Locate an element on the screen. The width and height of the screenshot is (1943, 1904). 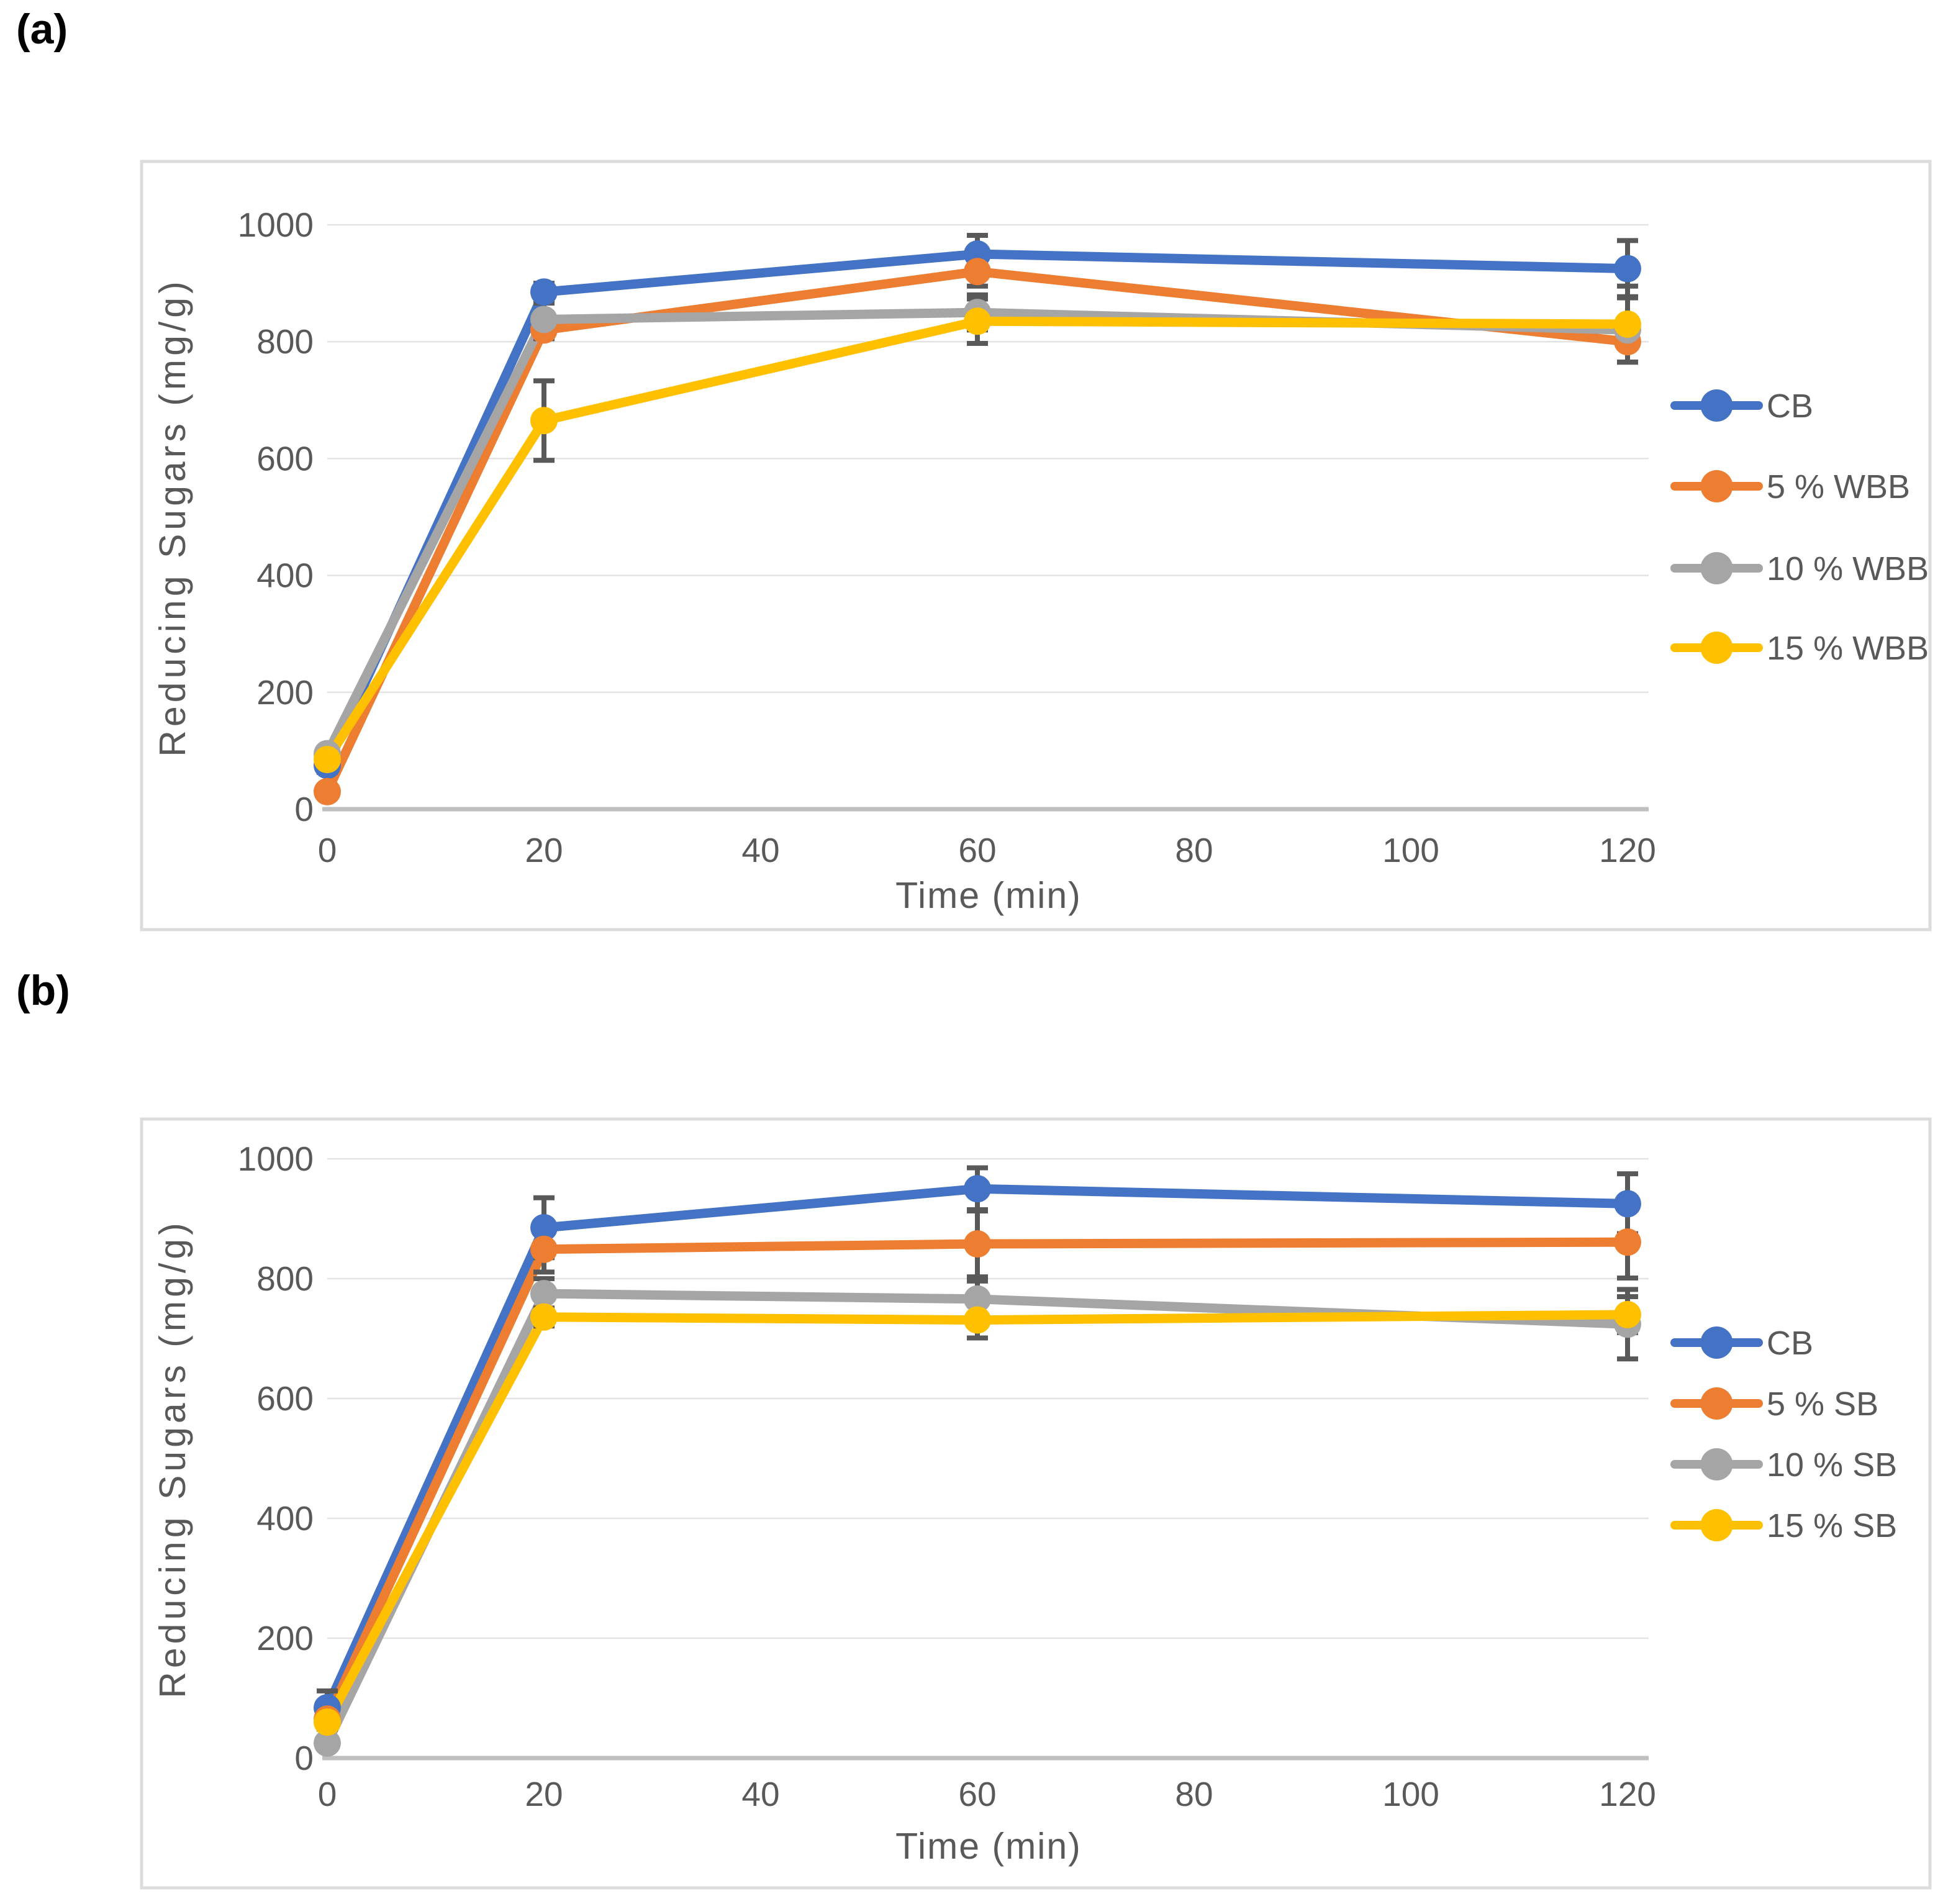
data-point-5 % SB-t120 is located at coordinates (1628, 1242).